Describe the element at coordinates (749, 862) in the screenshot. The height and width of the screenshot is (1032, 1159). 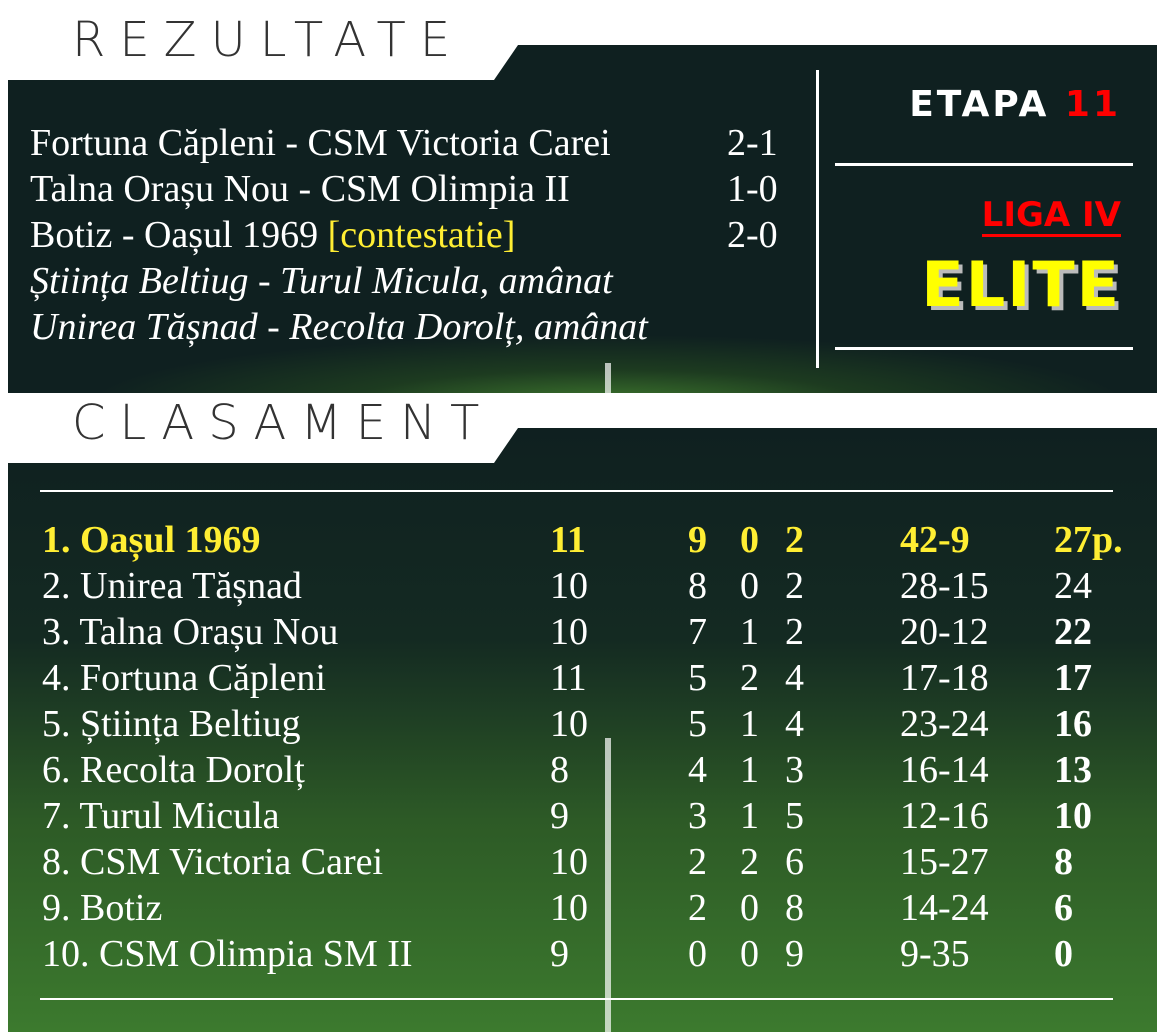
I see `cell-d: 2` at that location.